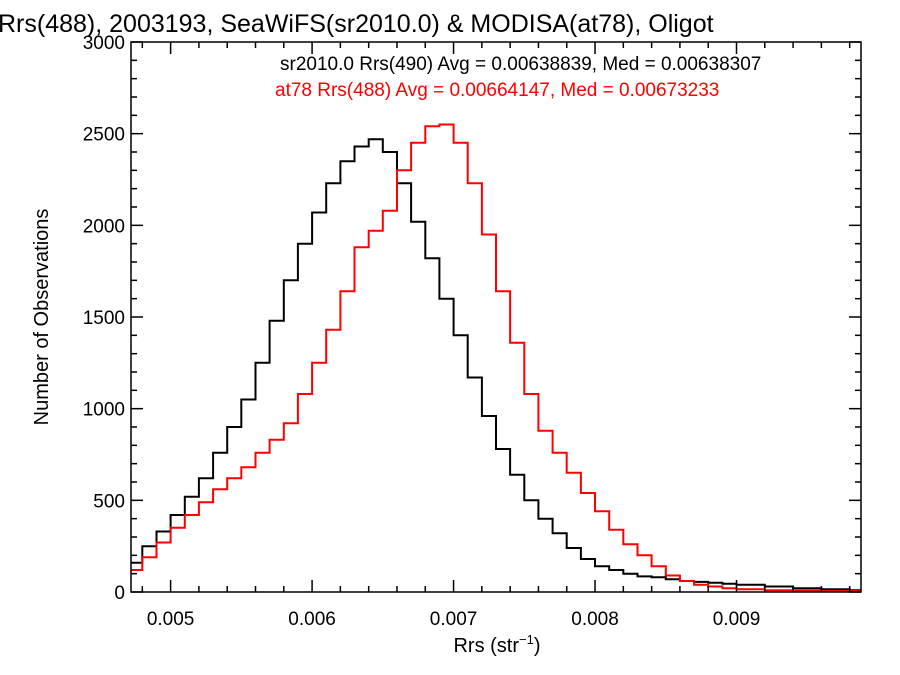 Image resolution: width=900 pixels, height=675 pixels. What do you see at coordinates (486, 646) in the screenshot?
I see `x-axis-label-main: Rrs (str` at bounding box center [486, 646].